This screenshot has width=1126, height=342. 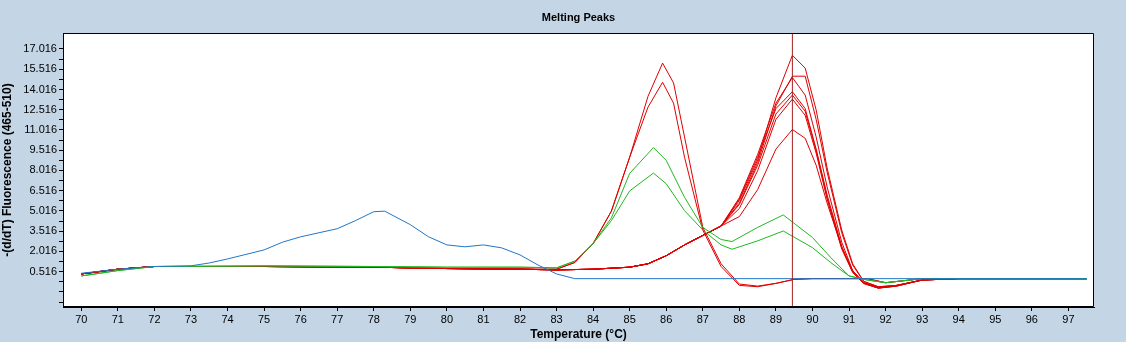 What do you see at coordinates (739, 318) in the screenshot?
I see `x-tick-label: 88` at bounding box center [739, 318].